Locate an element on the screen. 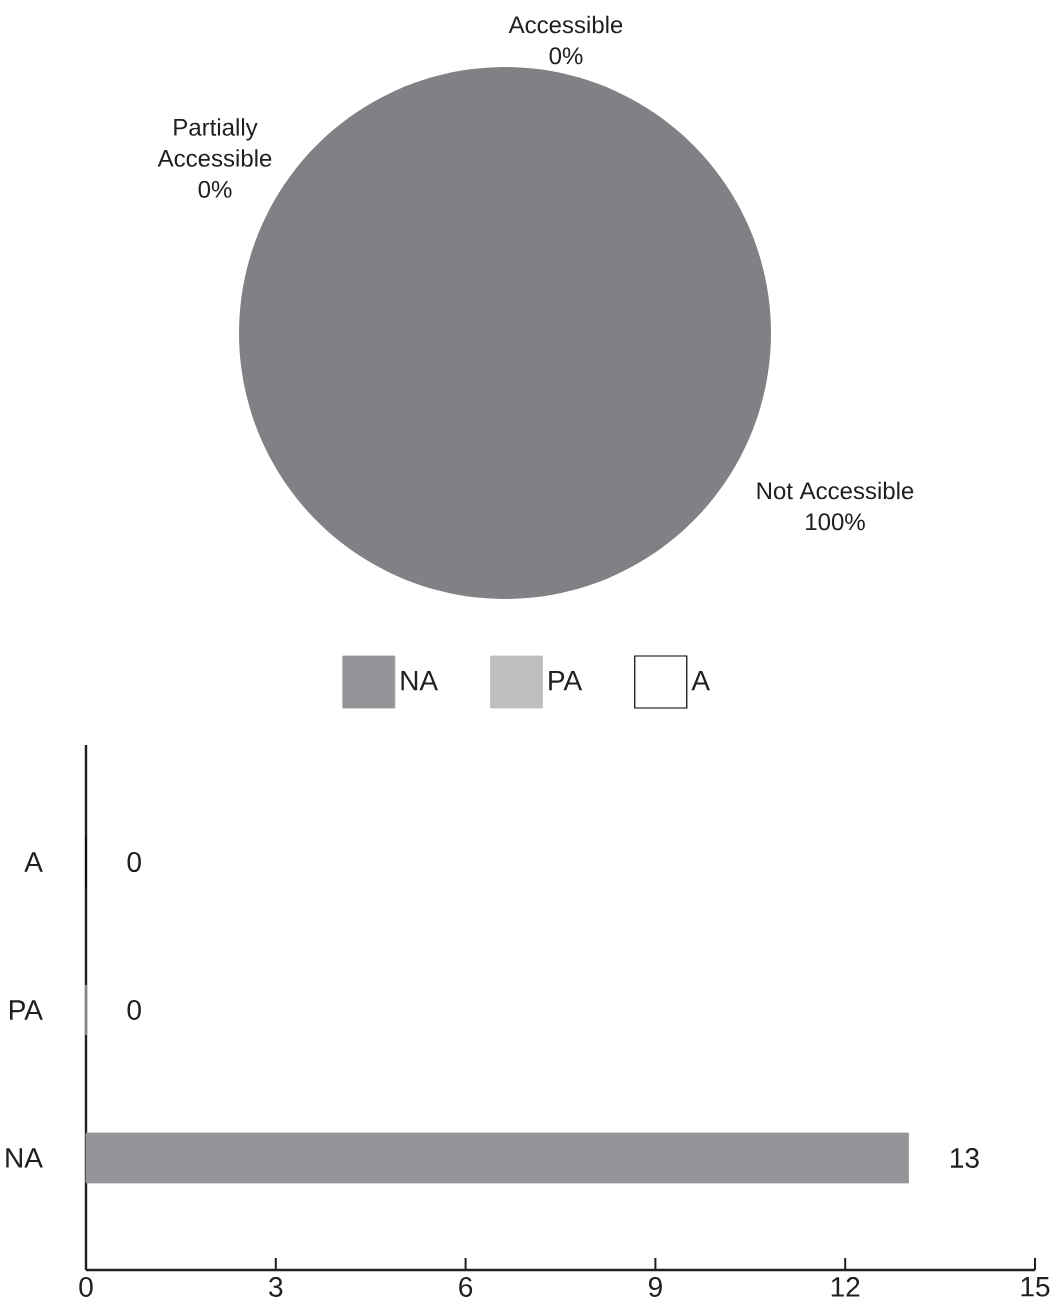 This screenshot has width=1055, height=1307. category-label: Partially Accessible is located at coordinates (214, 142).